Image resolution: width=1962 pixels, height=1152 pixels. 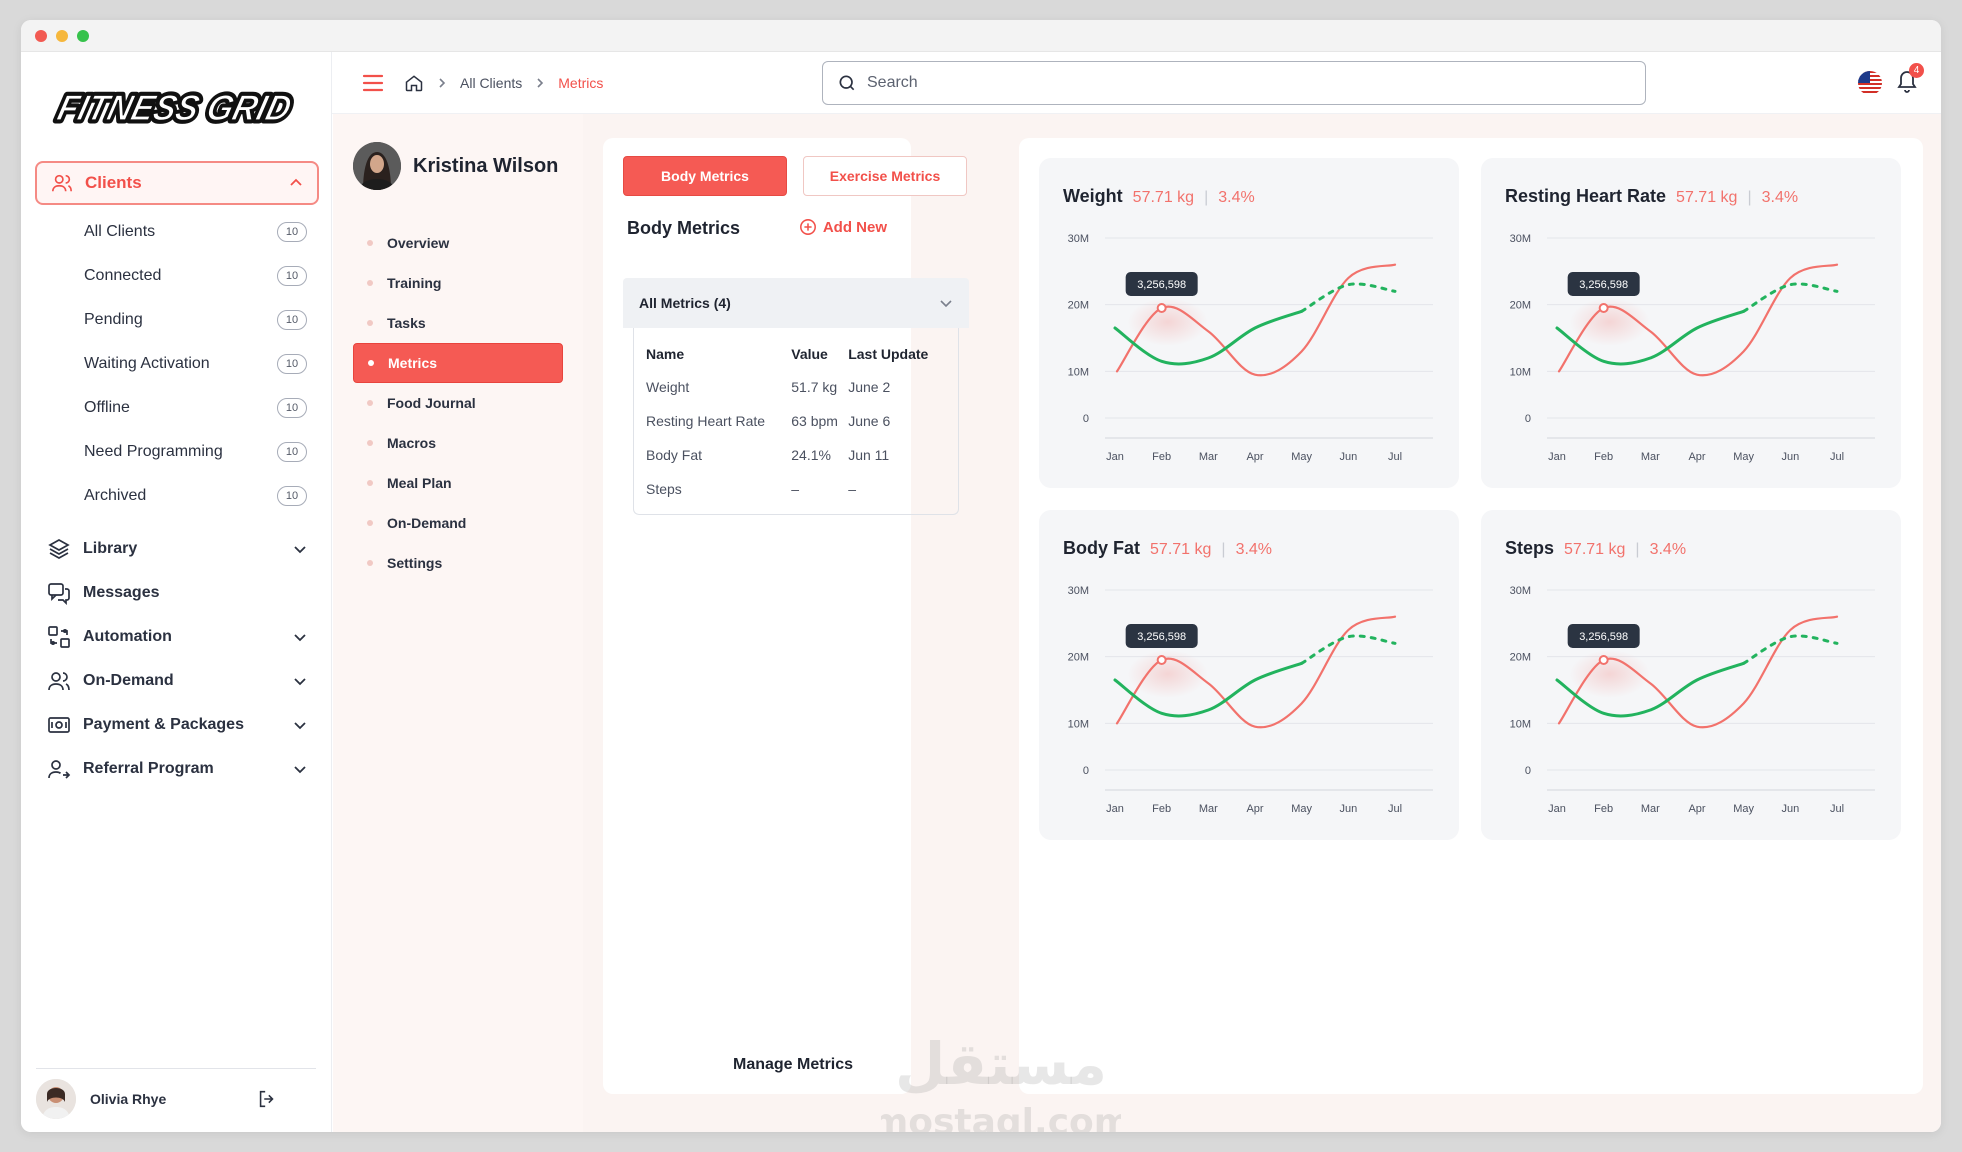 I want to click on client-nav-settings: Settings, so click(x=458, y=563).